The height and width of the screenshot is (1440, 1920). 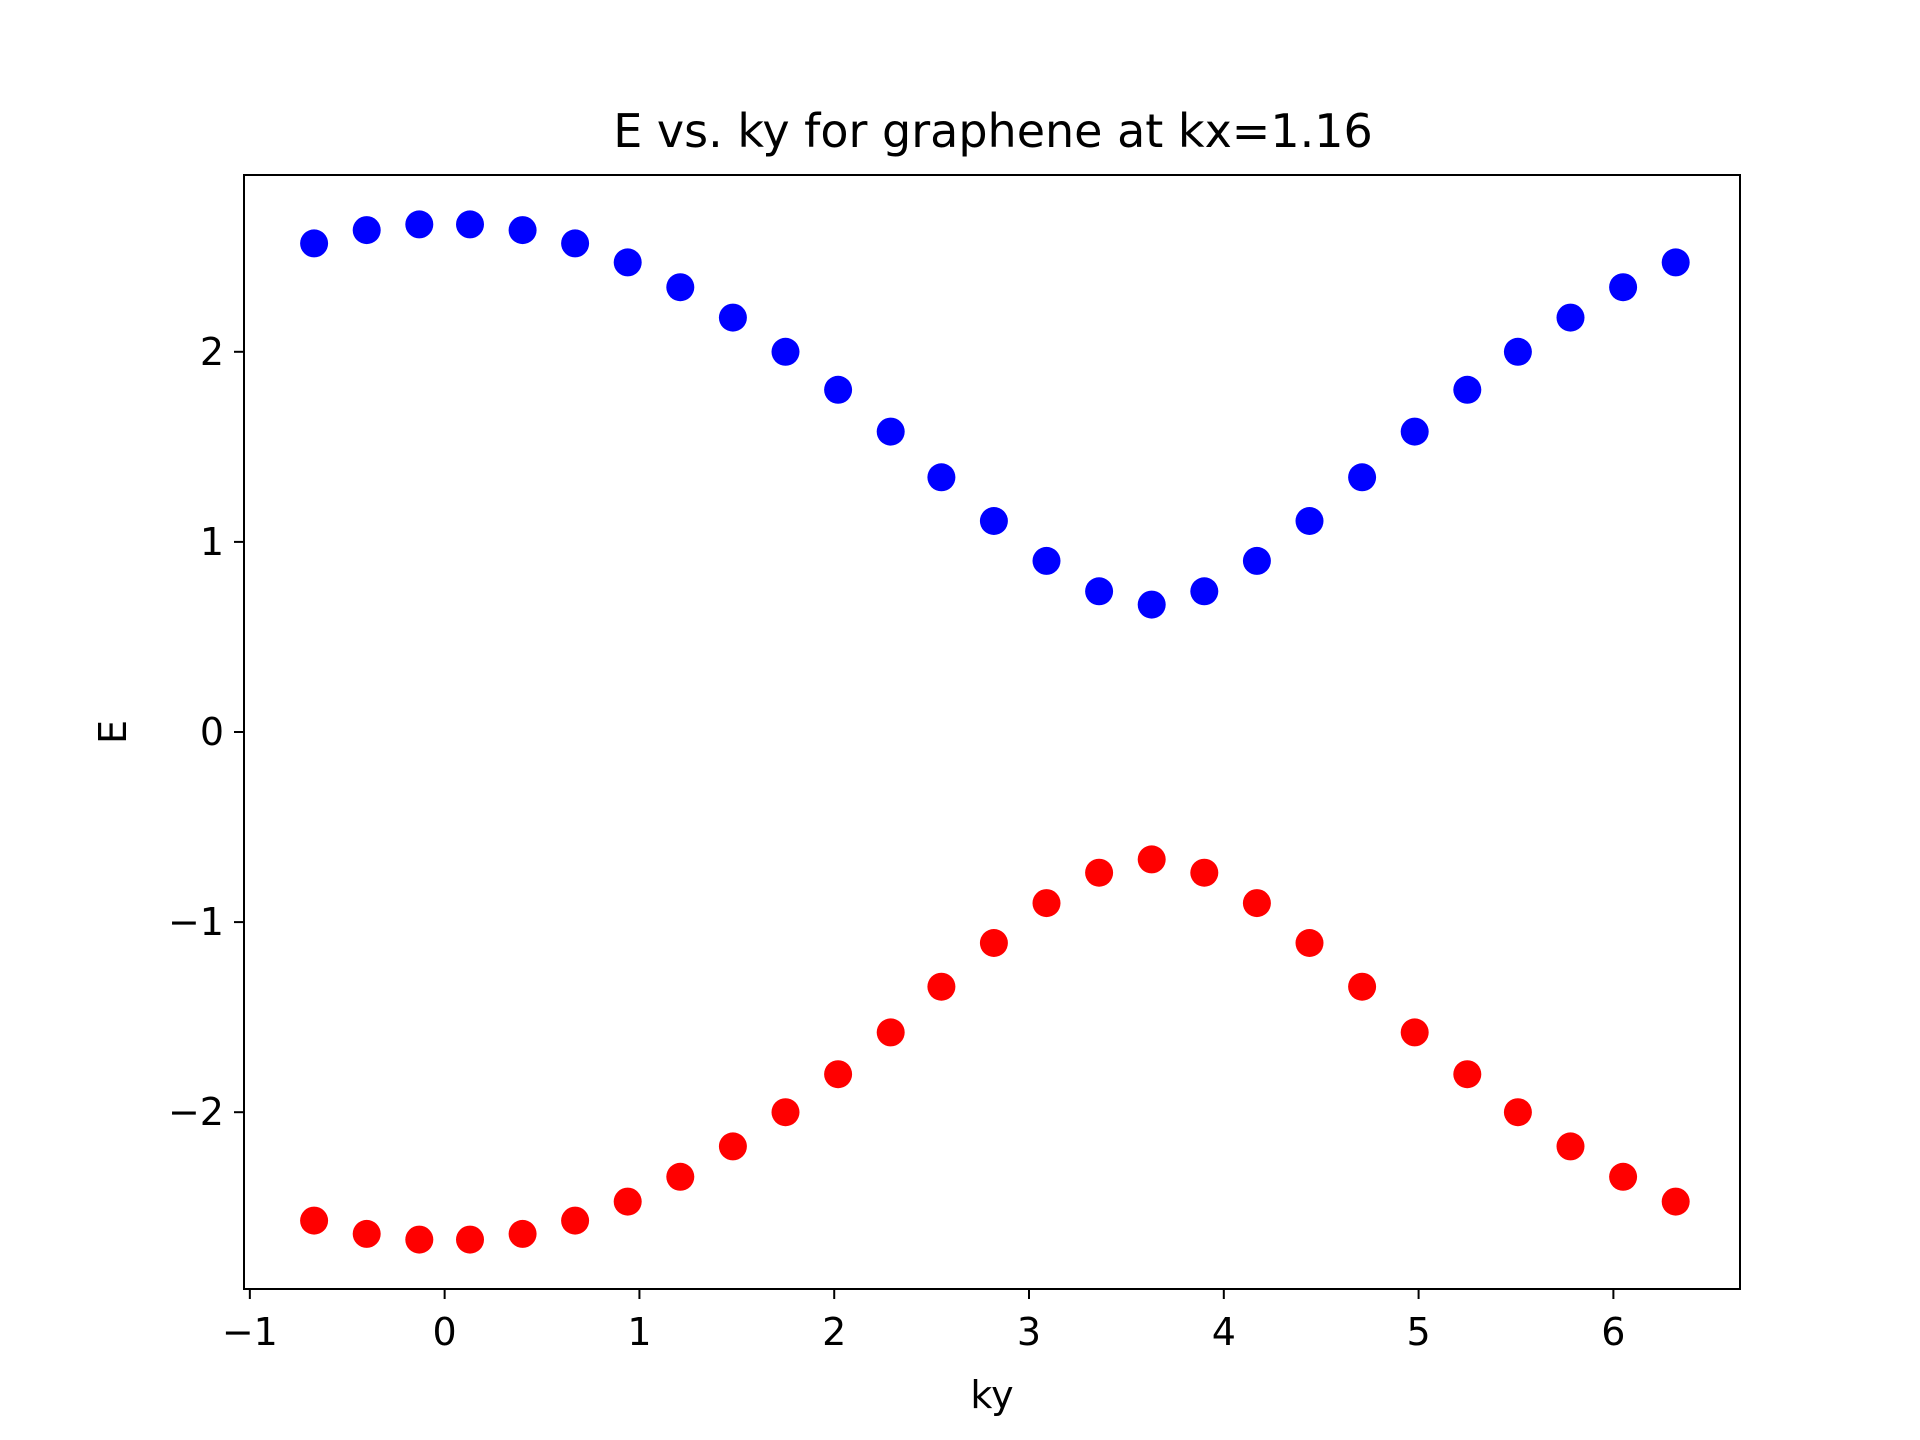 What do you see at coordinates (212, 352) in the screenshot?
I see `y-tick-label: 2` at bounding box center [212, 352].